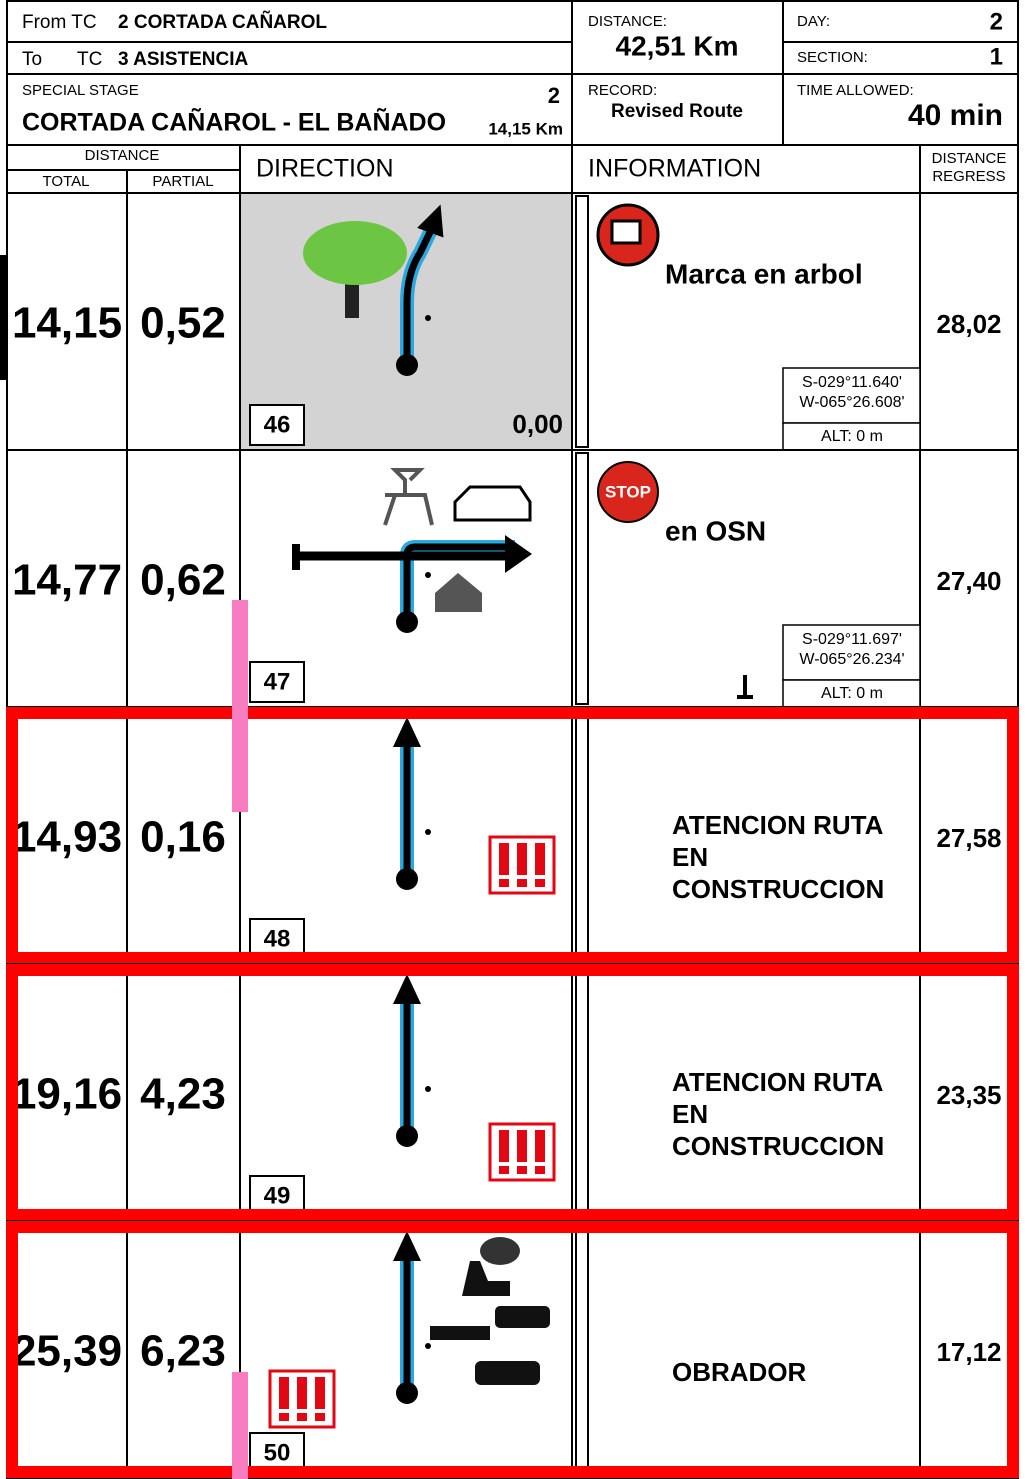 The image size is (1025, 1479). Describe the element at coordinates (852, 382) in the screenshot. I see `latitude: S-029°11.640'` at that location.